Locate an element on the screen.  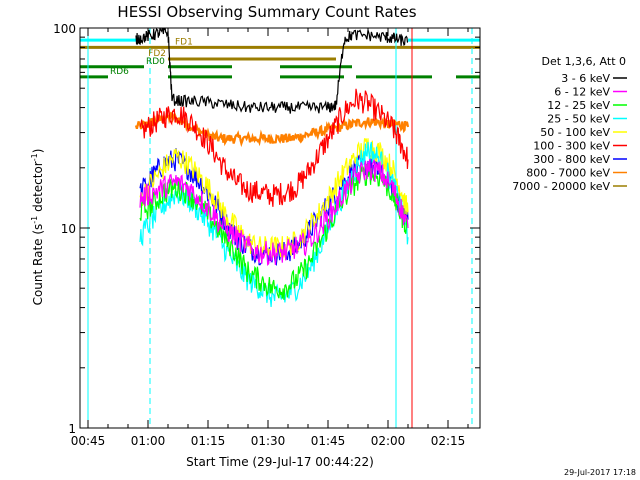
legend-label-3: 25 - 50 keV is located at coordinates (578, 119).